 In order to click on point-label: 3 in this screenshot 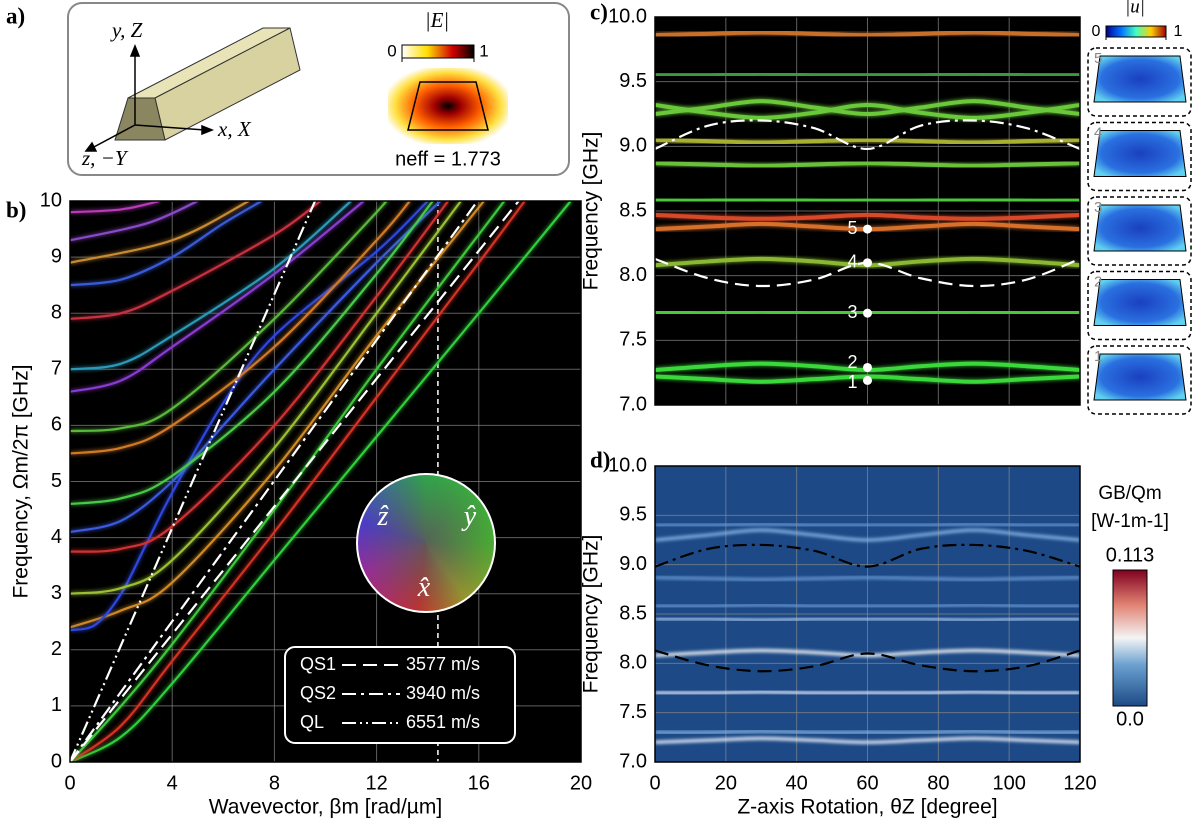, I will do `click(852, 312)`.